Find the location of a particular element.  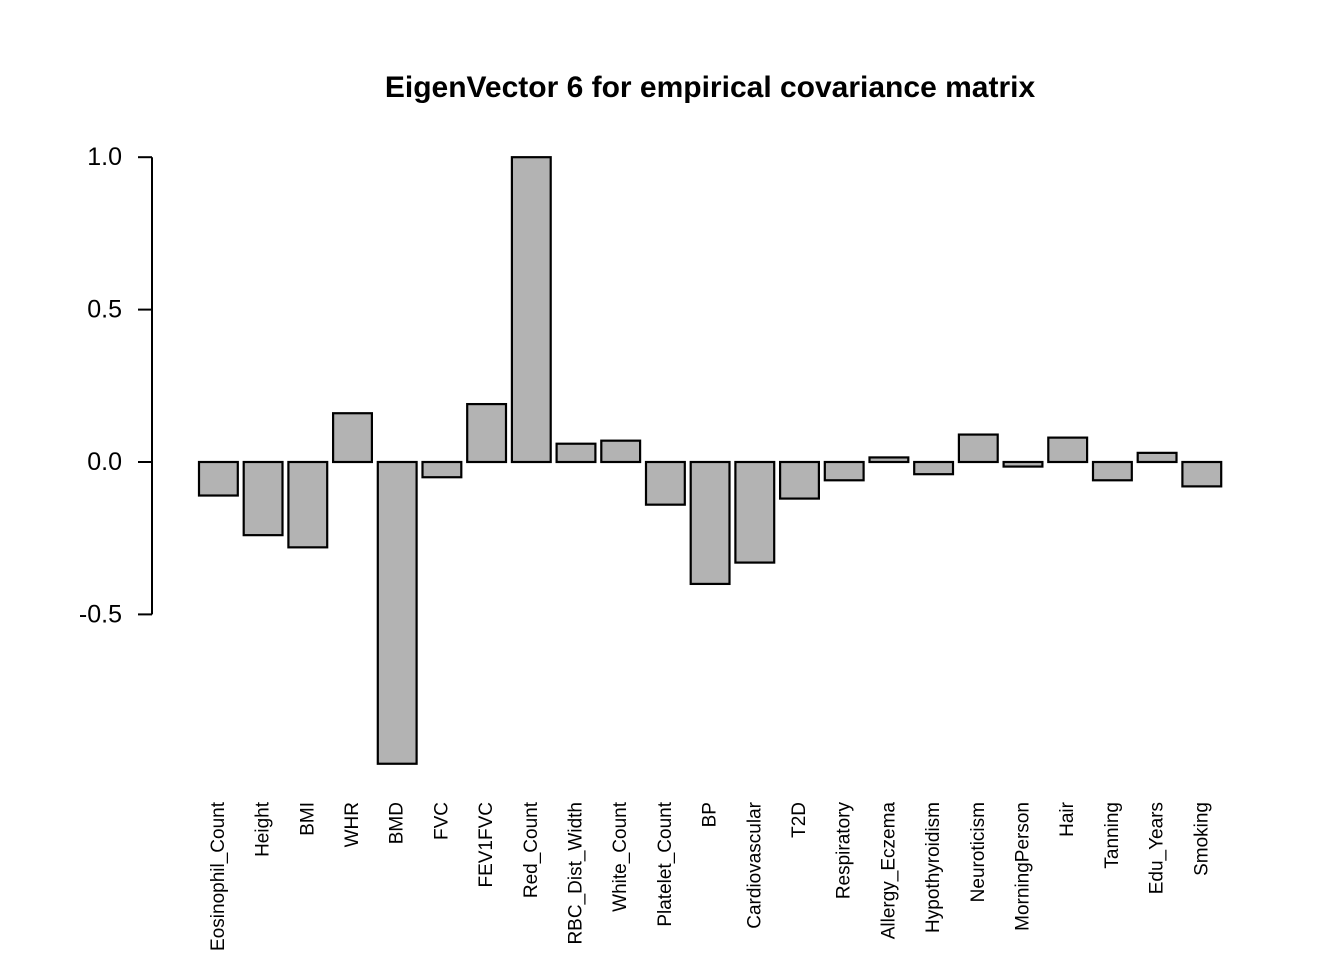

y-tick-label: -0.5 is located at coordinates (100, 614).